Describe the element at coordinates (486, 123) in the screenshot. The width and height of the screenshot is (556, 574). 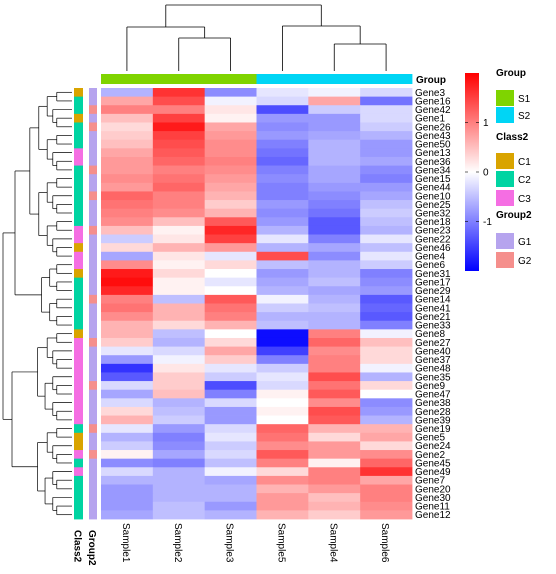
I see `color-key-tick-label: 1` at that location.